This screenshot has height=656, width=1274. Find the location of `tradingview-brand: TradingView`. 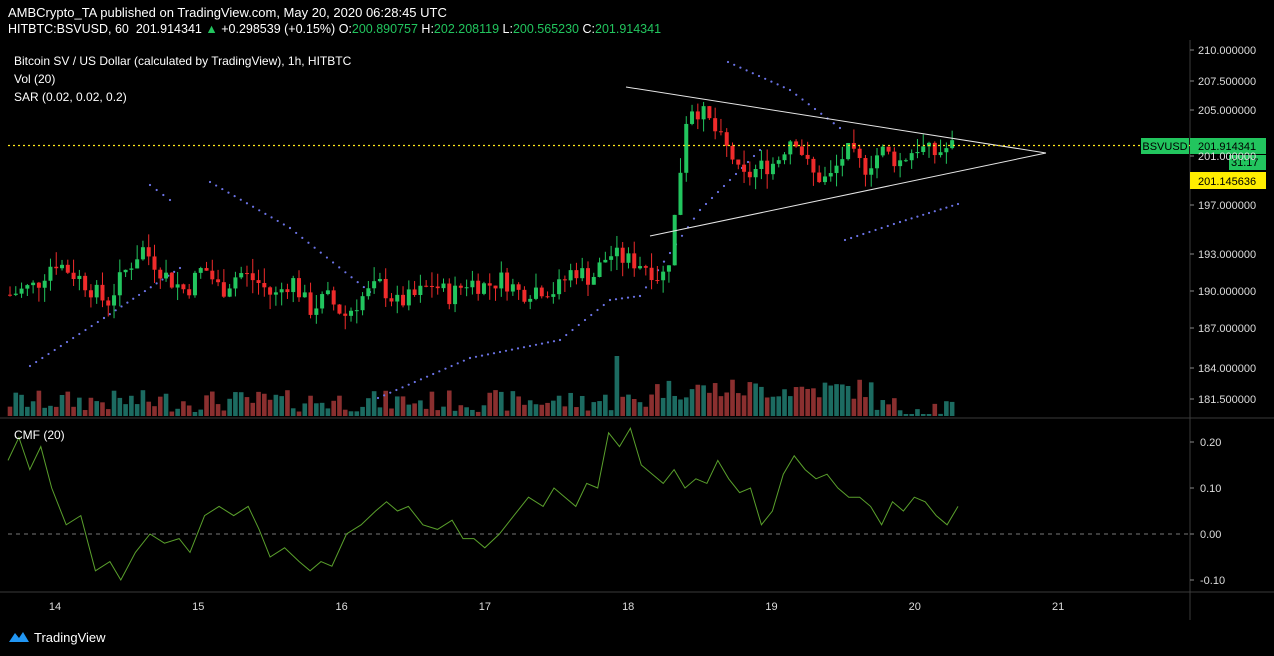

tradingview-brand: TradingView is located at coordinates (70, 637).